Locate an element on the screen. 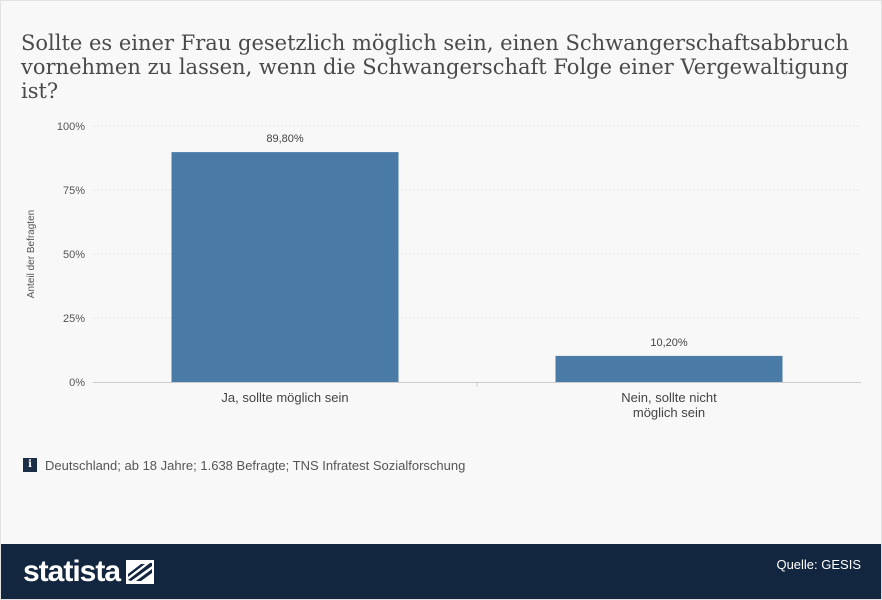  y-tick-labels: 0% 25% 50% 75% 100% is located at coordinates (71, 255).